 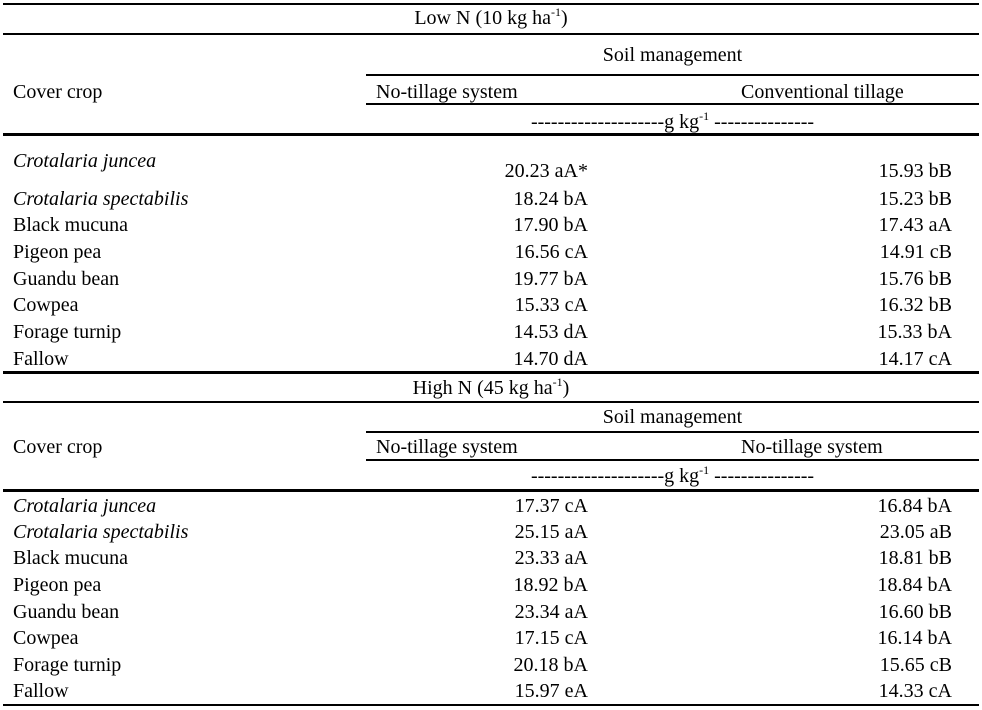 What do you see at coordinates (551, 638) in the screenshot?
I see `no-tillage-value: 17.15 cA` at bounding box center [551, 638].